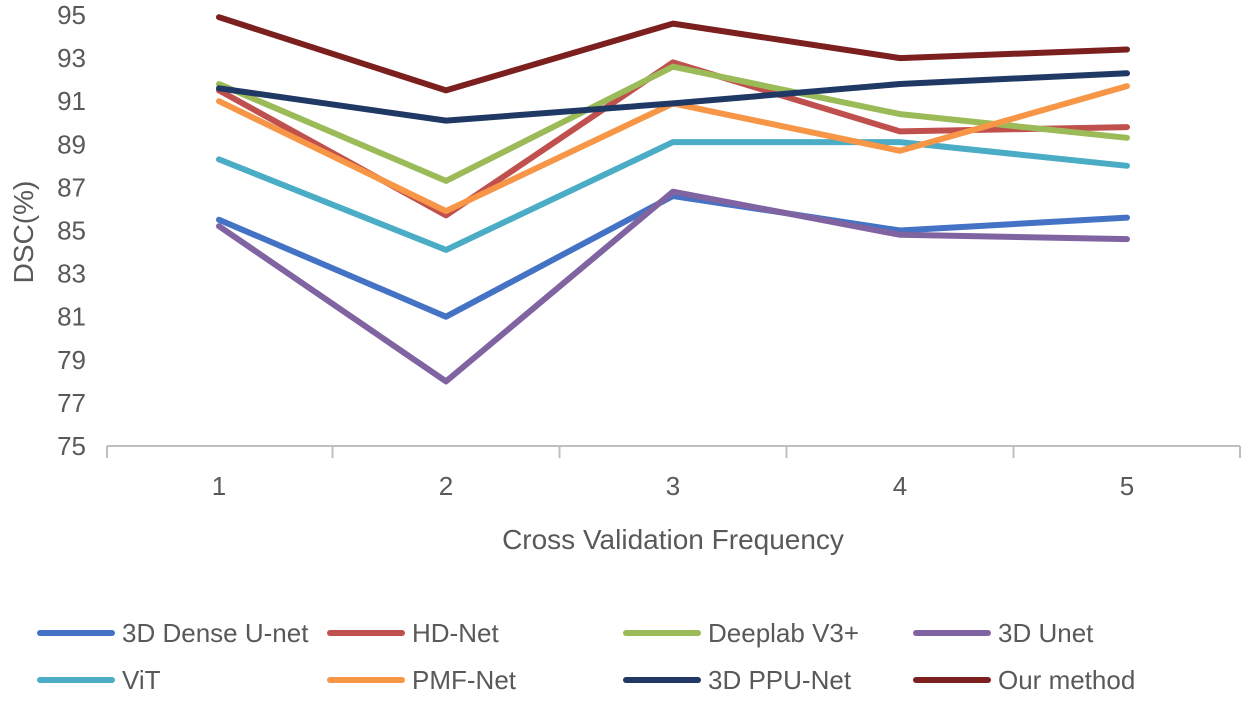 The image size is (1250, 702). What do you see at coordinates (446, 486) in the screenshot?
I see `x-tick-label: 2` at bounding box center [446, 486].